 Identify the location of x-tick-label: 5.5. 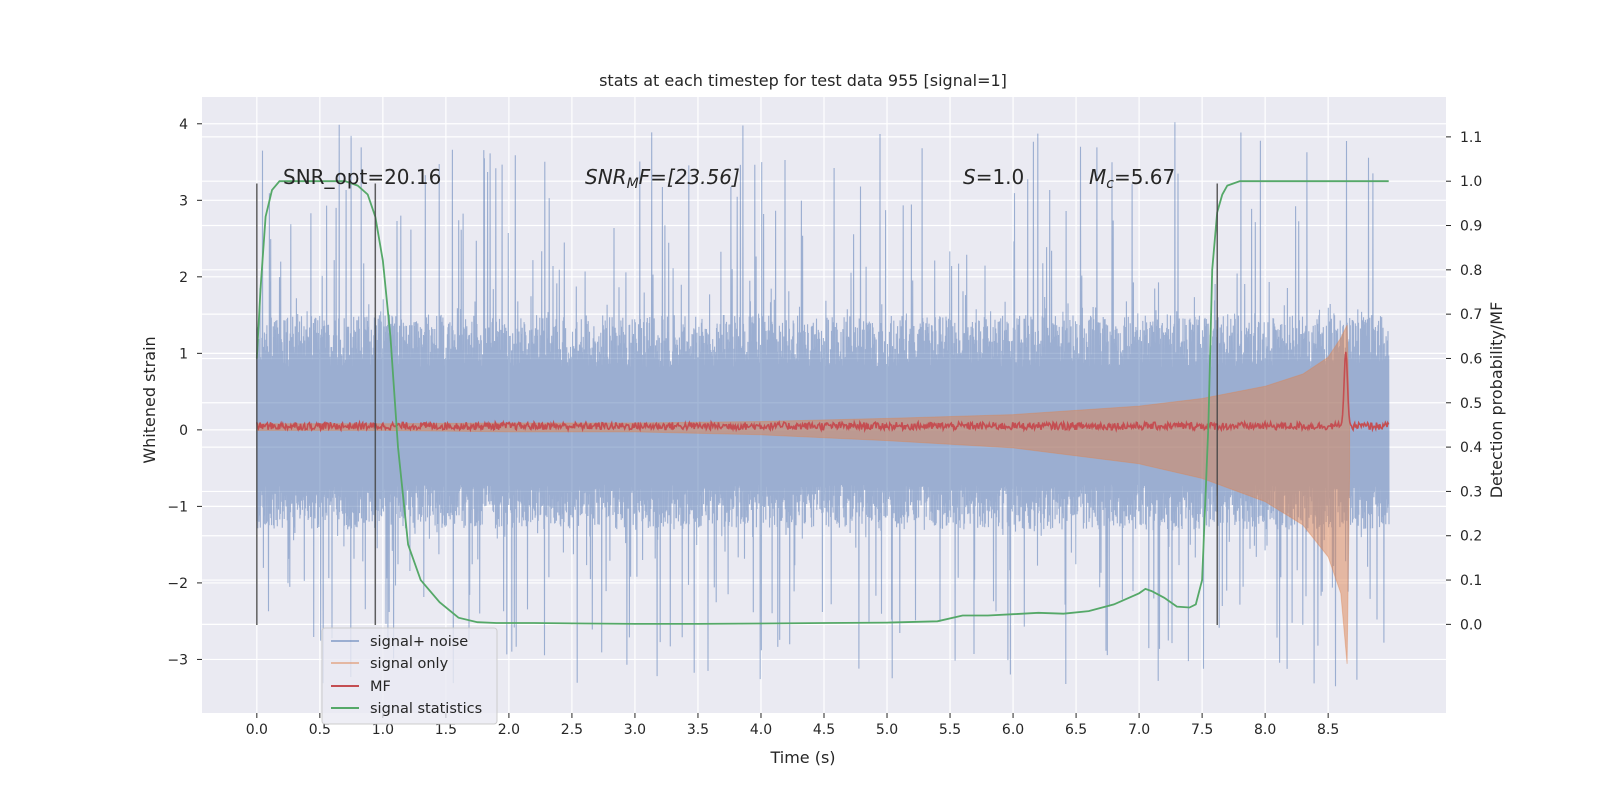
(950, 730).